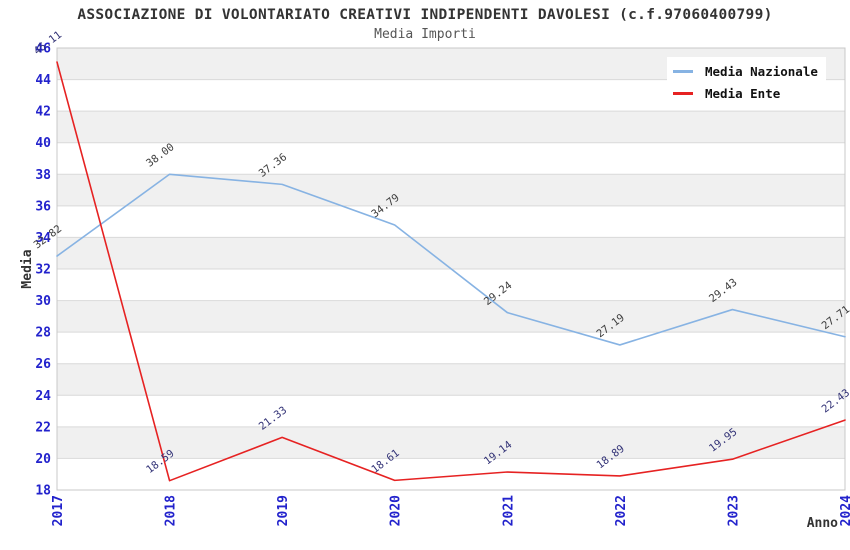  What do you see at coordinates (43, 364) in the screenshot?
I see `y-tick-label: 26` at bounding box center [43, 364].